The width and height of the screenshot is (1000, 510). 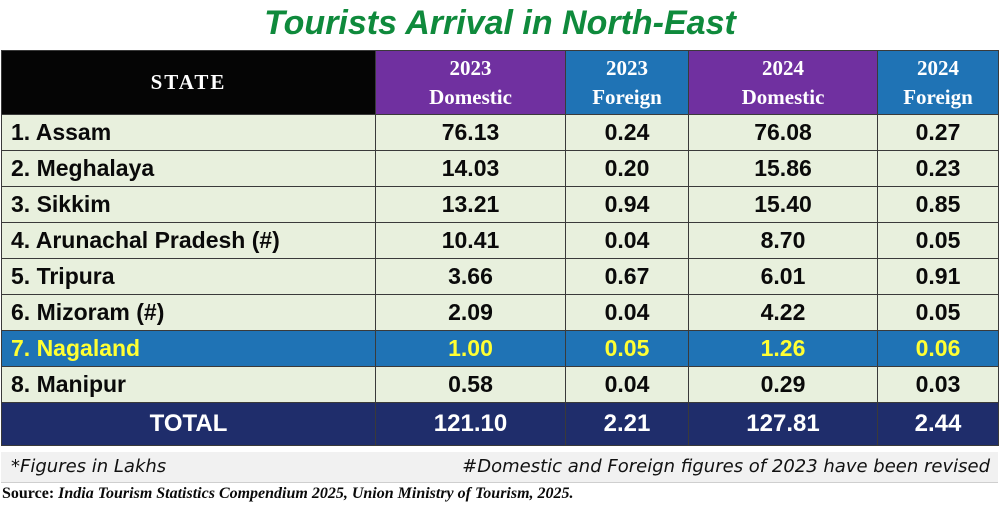 I want to click on domestic-2023: 76.13, so click(x=470, y=132).